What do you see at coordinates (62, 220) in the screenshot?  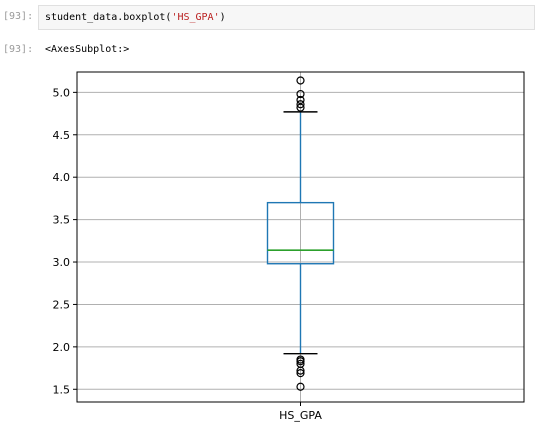 I see `y-tick-label: 3.5` at bounding box center [62, 220].